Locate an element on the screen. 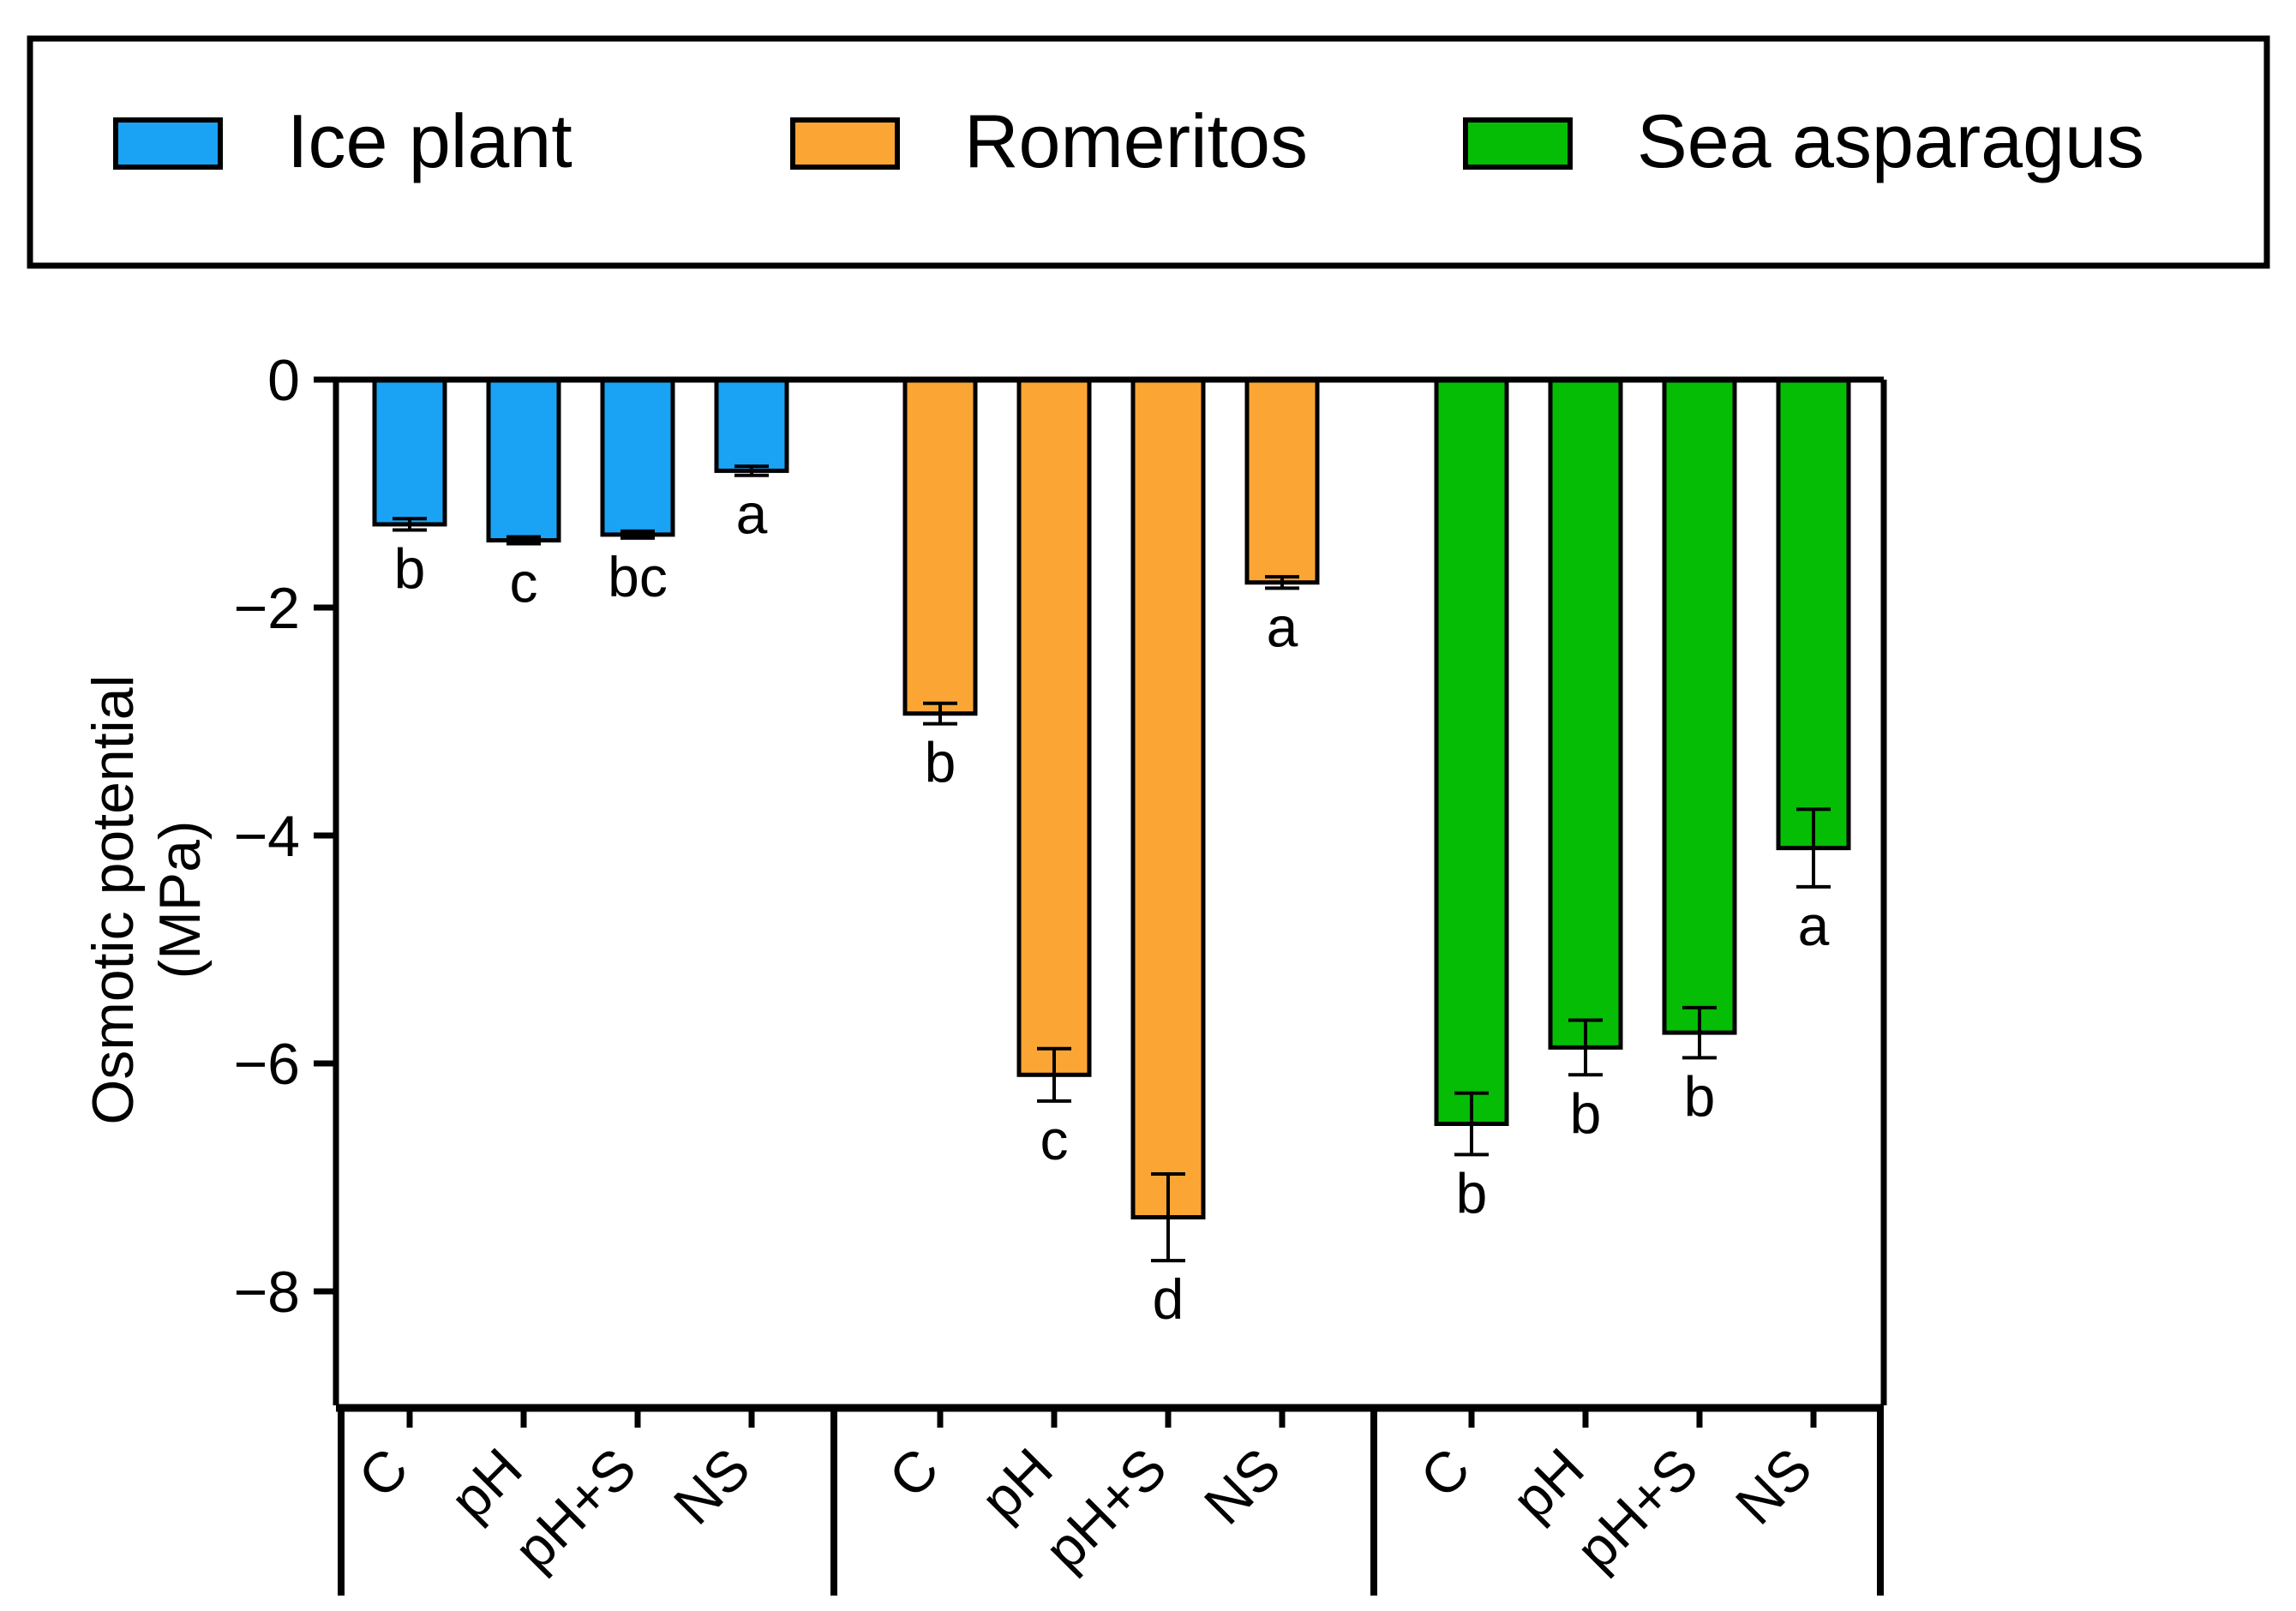  legend-box is located at coordinates (1148, 152).